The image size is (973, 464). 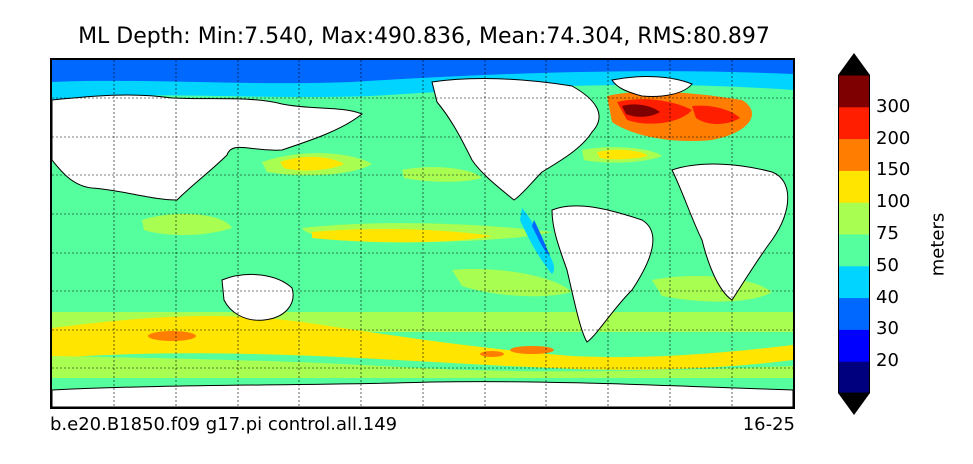 I want to click on north-america-landmass, so click(x=515, y=139).